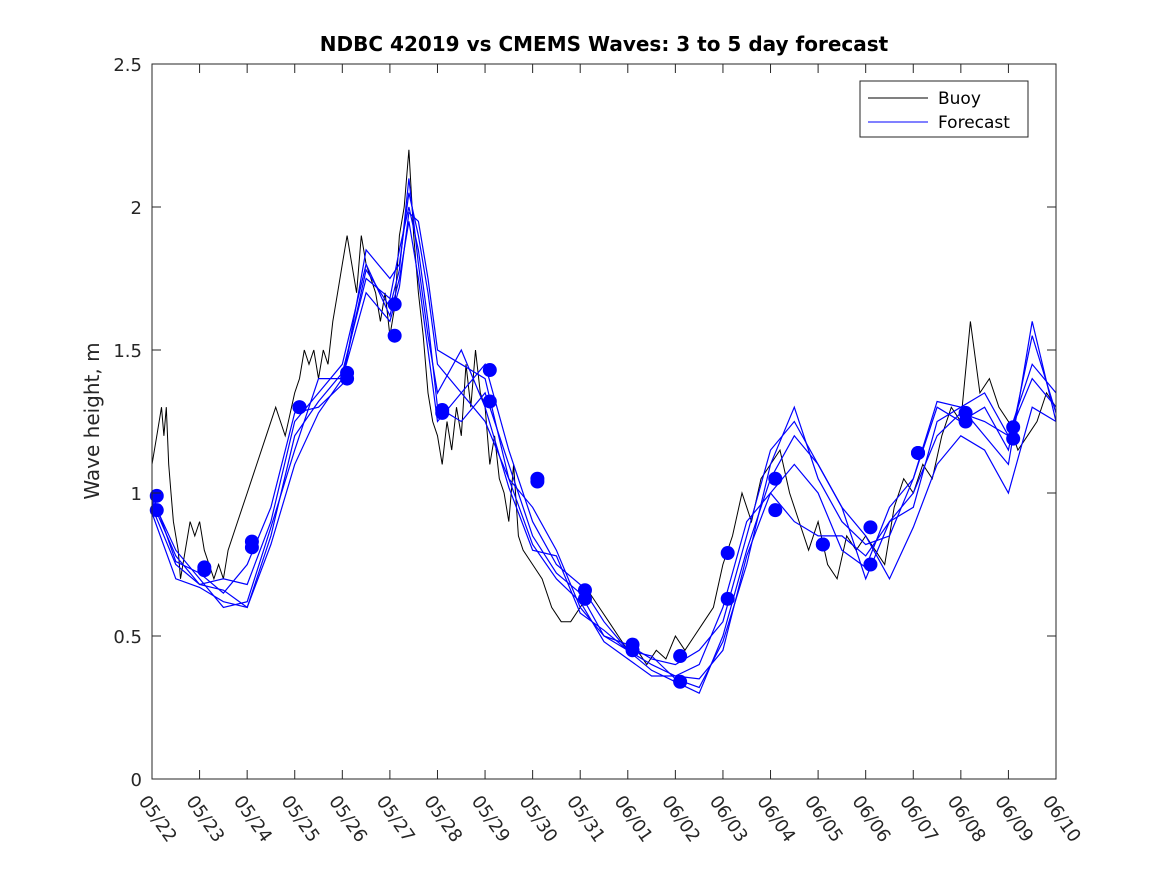 This screenshot has width=1167, height=875. Describe the element at coordinates (585, 819) in the screenshot. I see `x-tick-label: 05/31` at that location.